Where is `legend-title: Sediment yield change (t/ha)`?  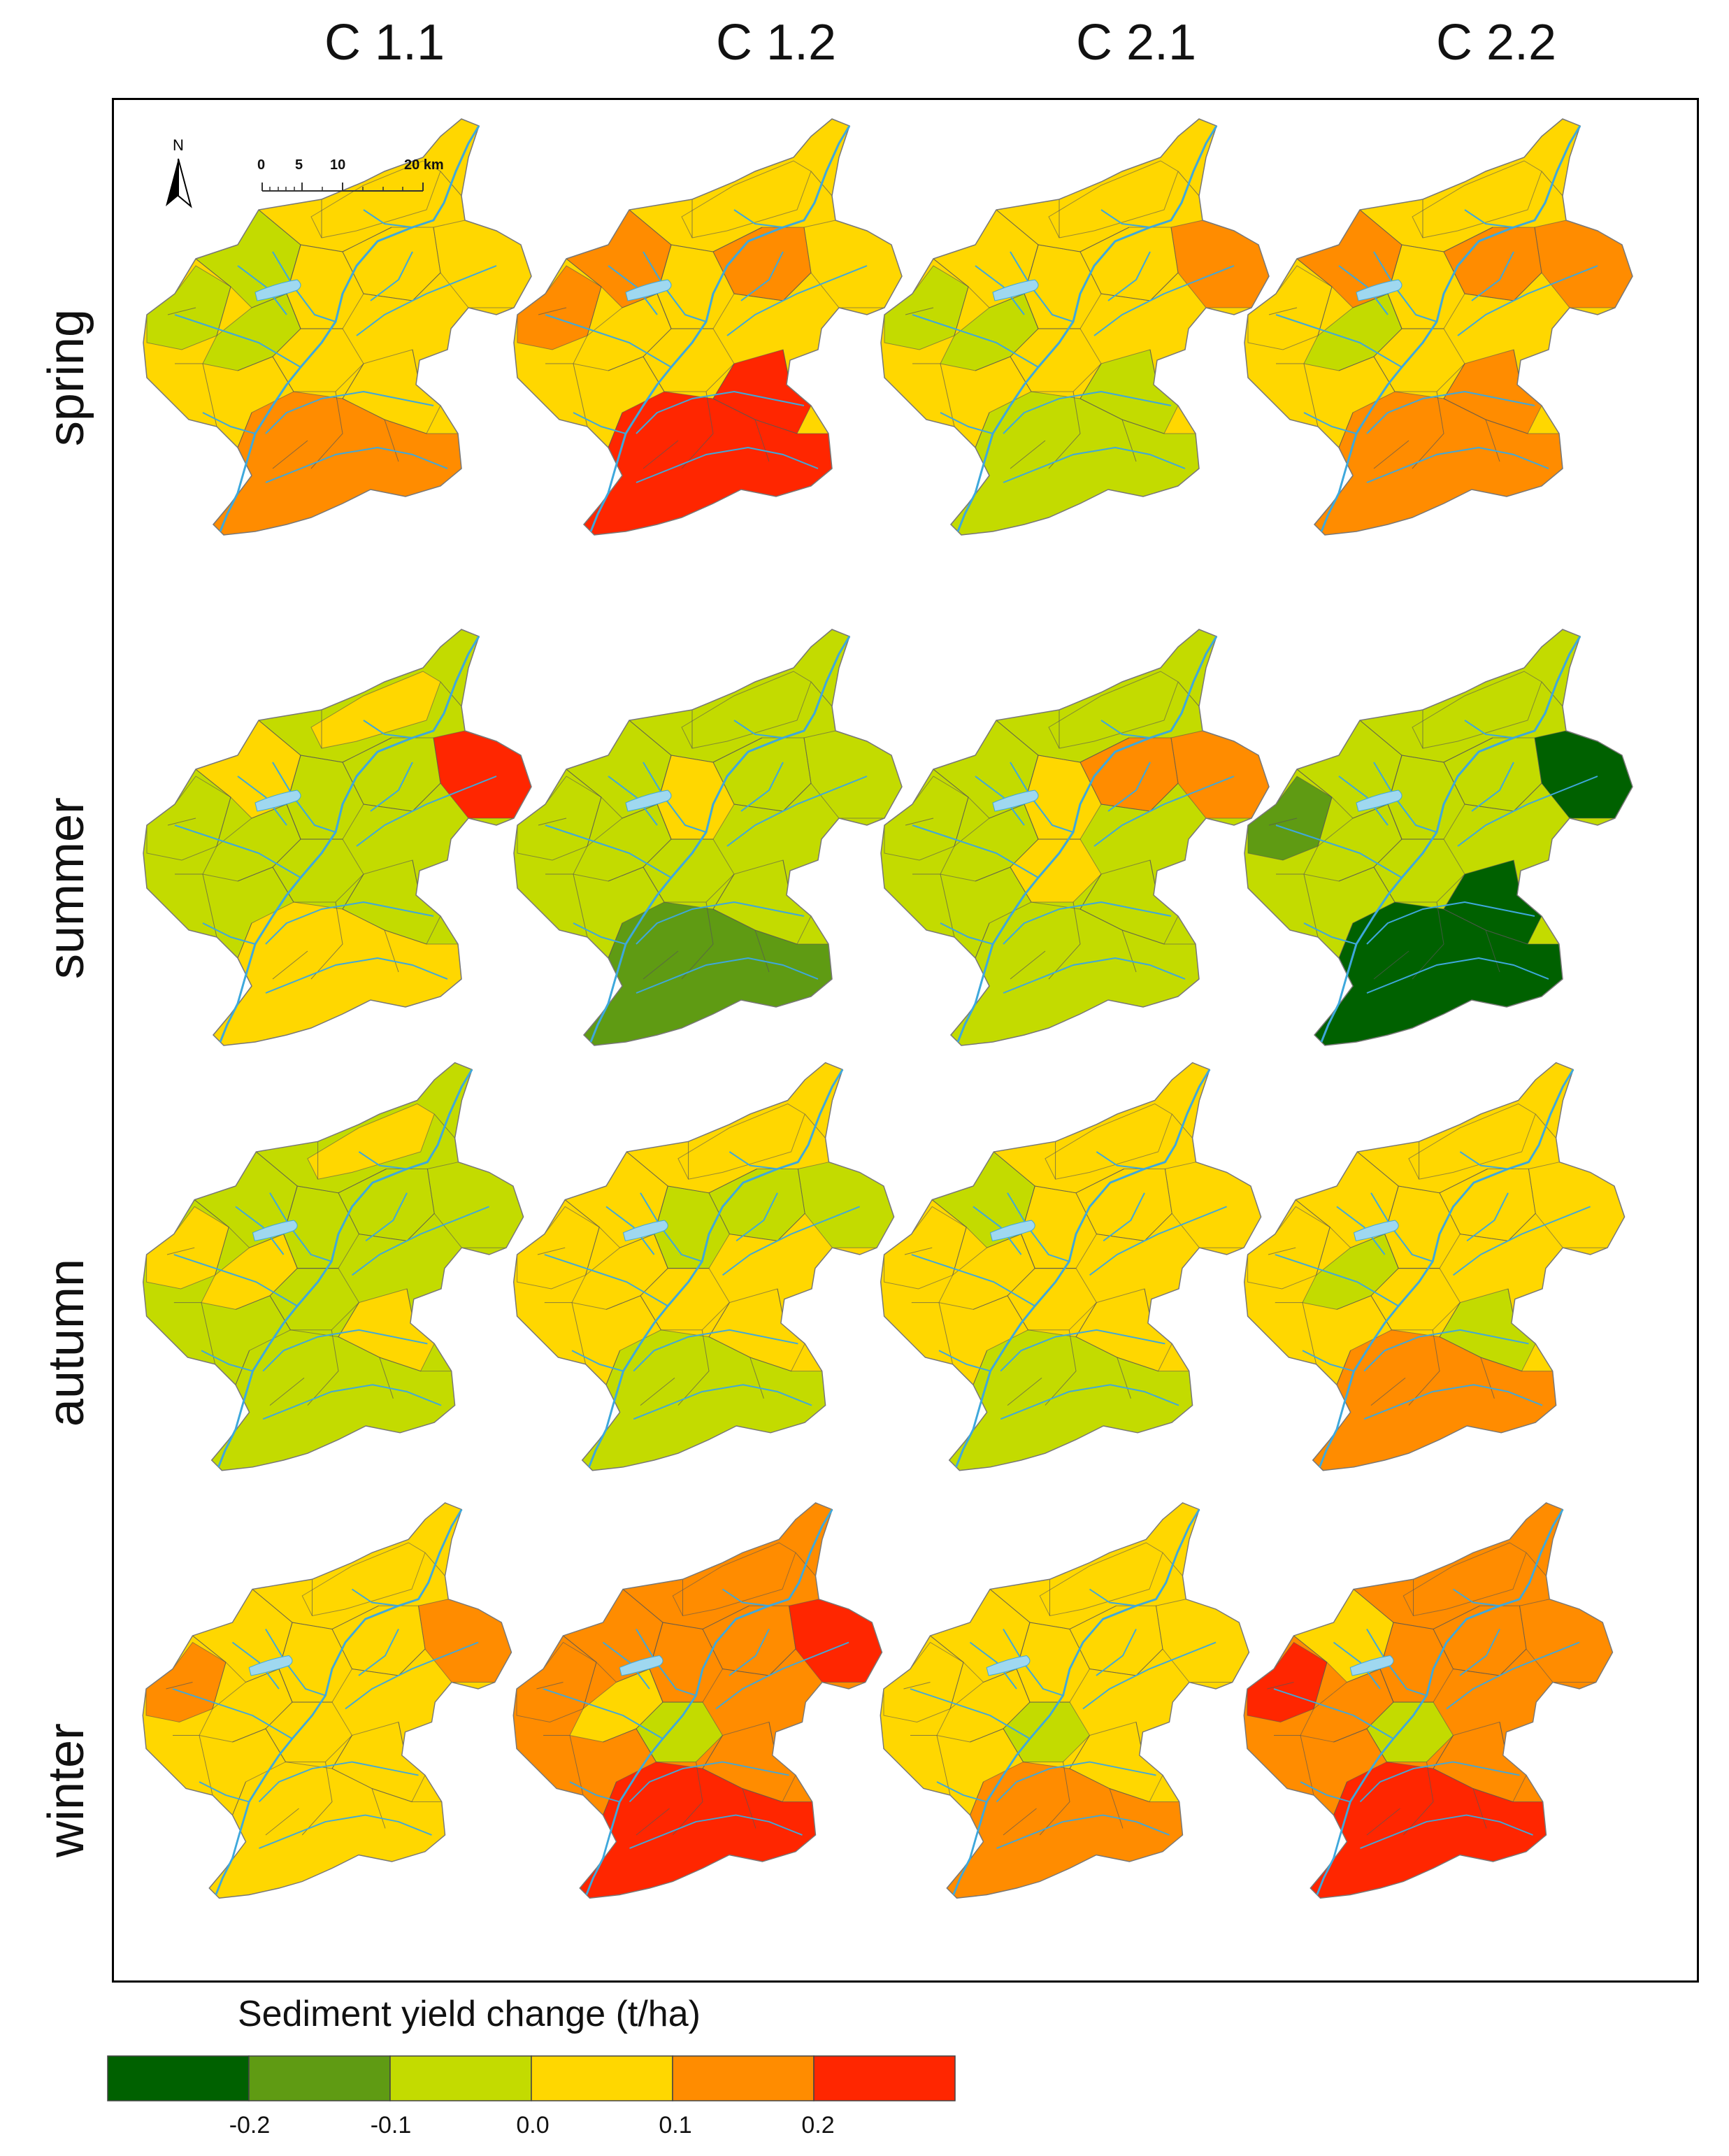
legend-title: Sediment yield change (t/ha) is located at coordinates (470, 2014).